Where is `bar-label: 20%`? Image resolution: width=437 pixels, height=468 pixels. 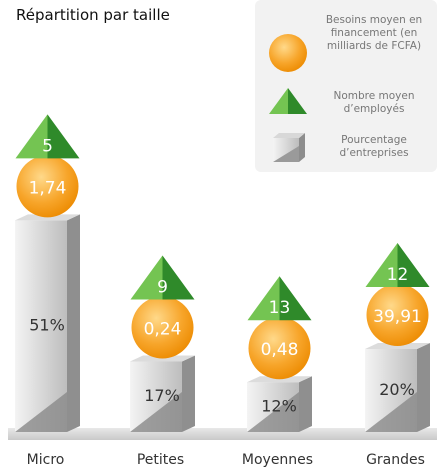 bar-label: 20% is located at coordinates (397, 389).